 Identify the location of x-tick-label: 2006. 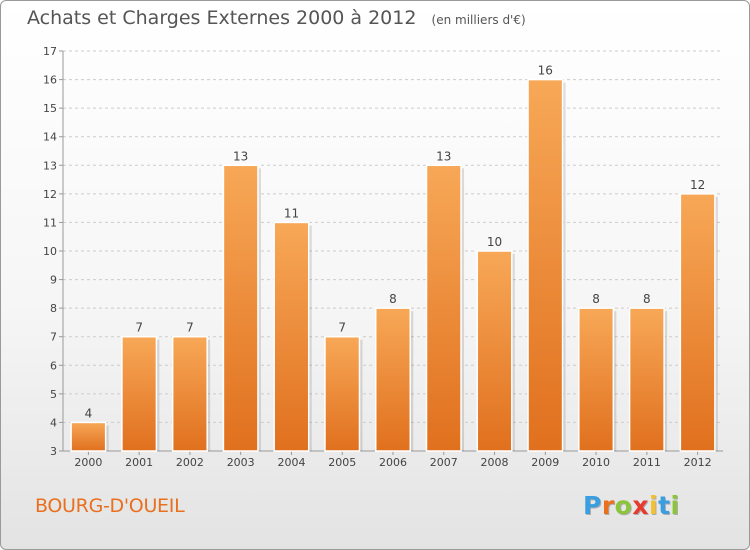
(393, 462).